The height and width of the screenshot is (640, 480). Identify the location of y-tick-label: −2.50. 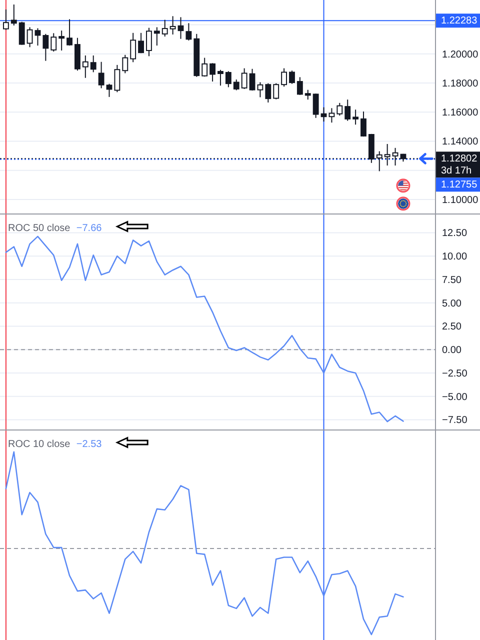
(455, 374).